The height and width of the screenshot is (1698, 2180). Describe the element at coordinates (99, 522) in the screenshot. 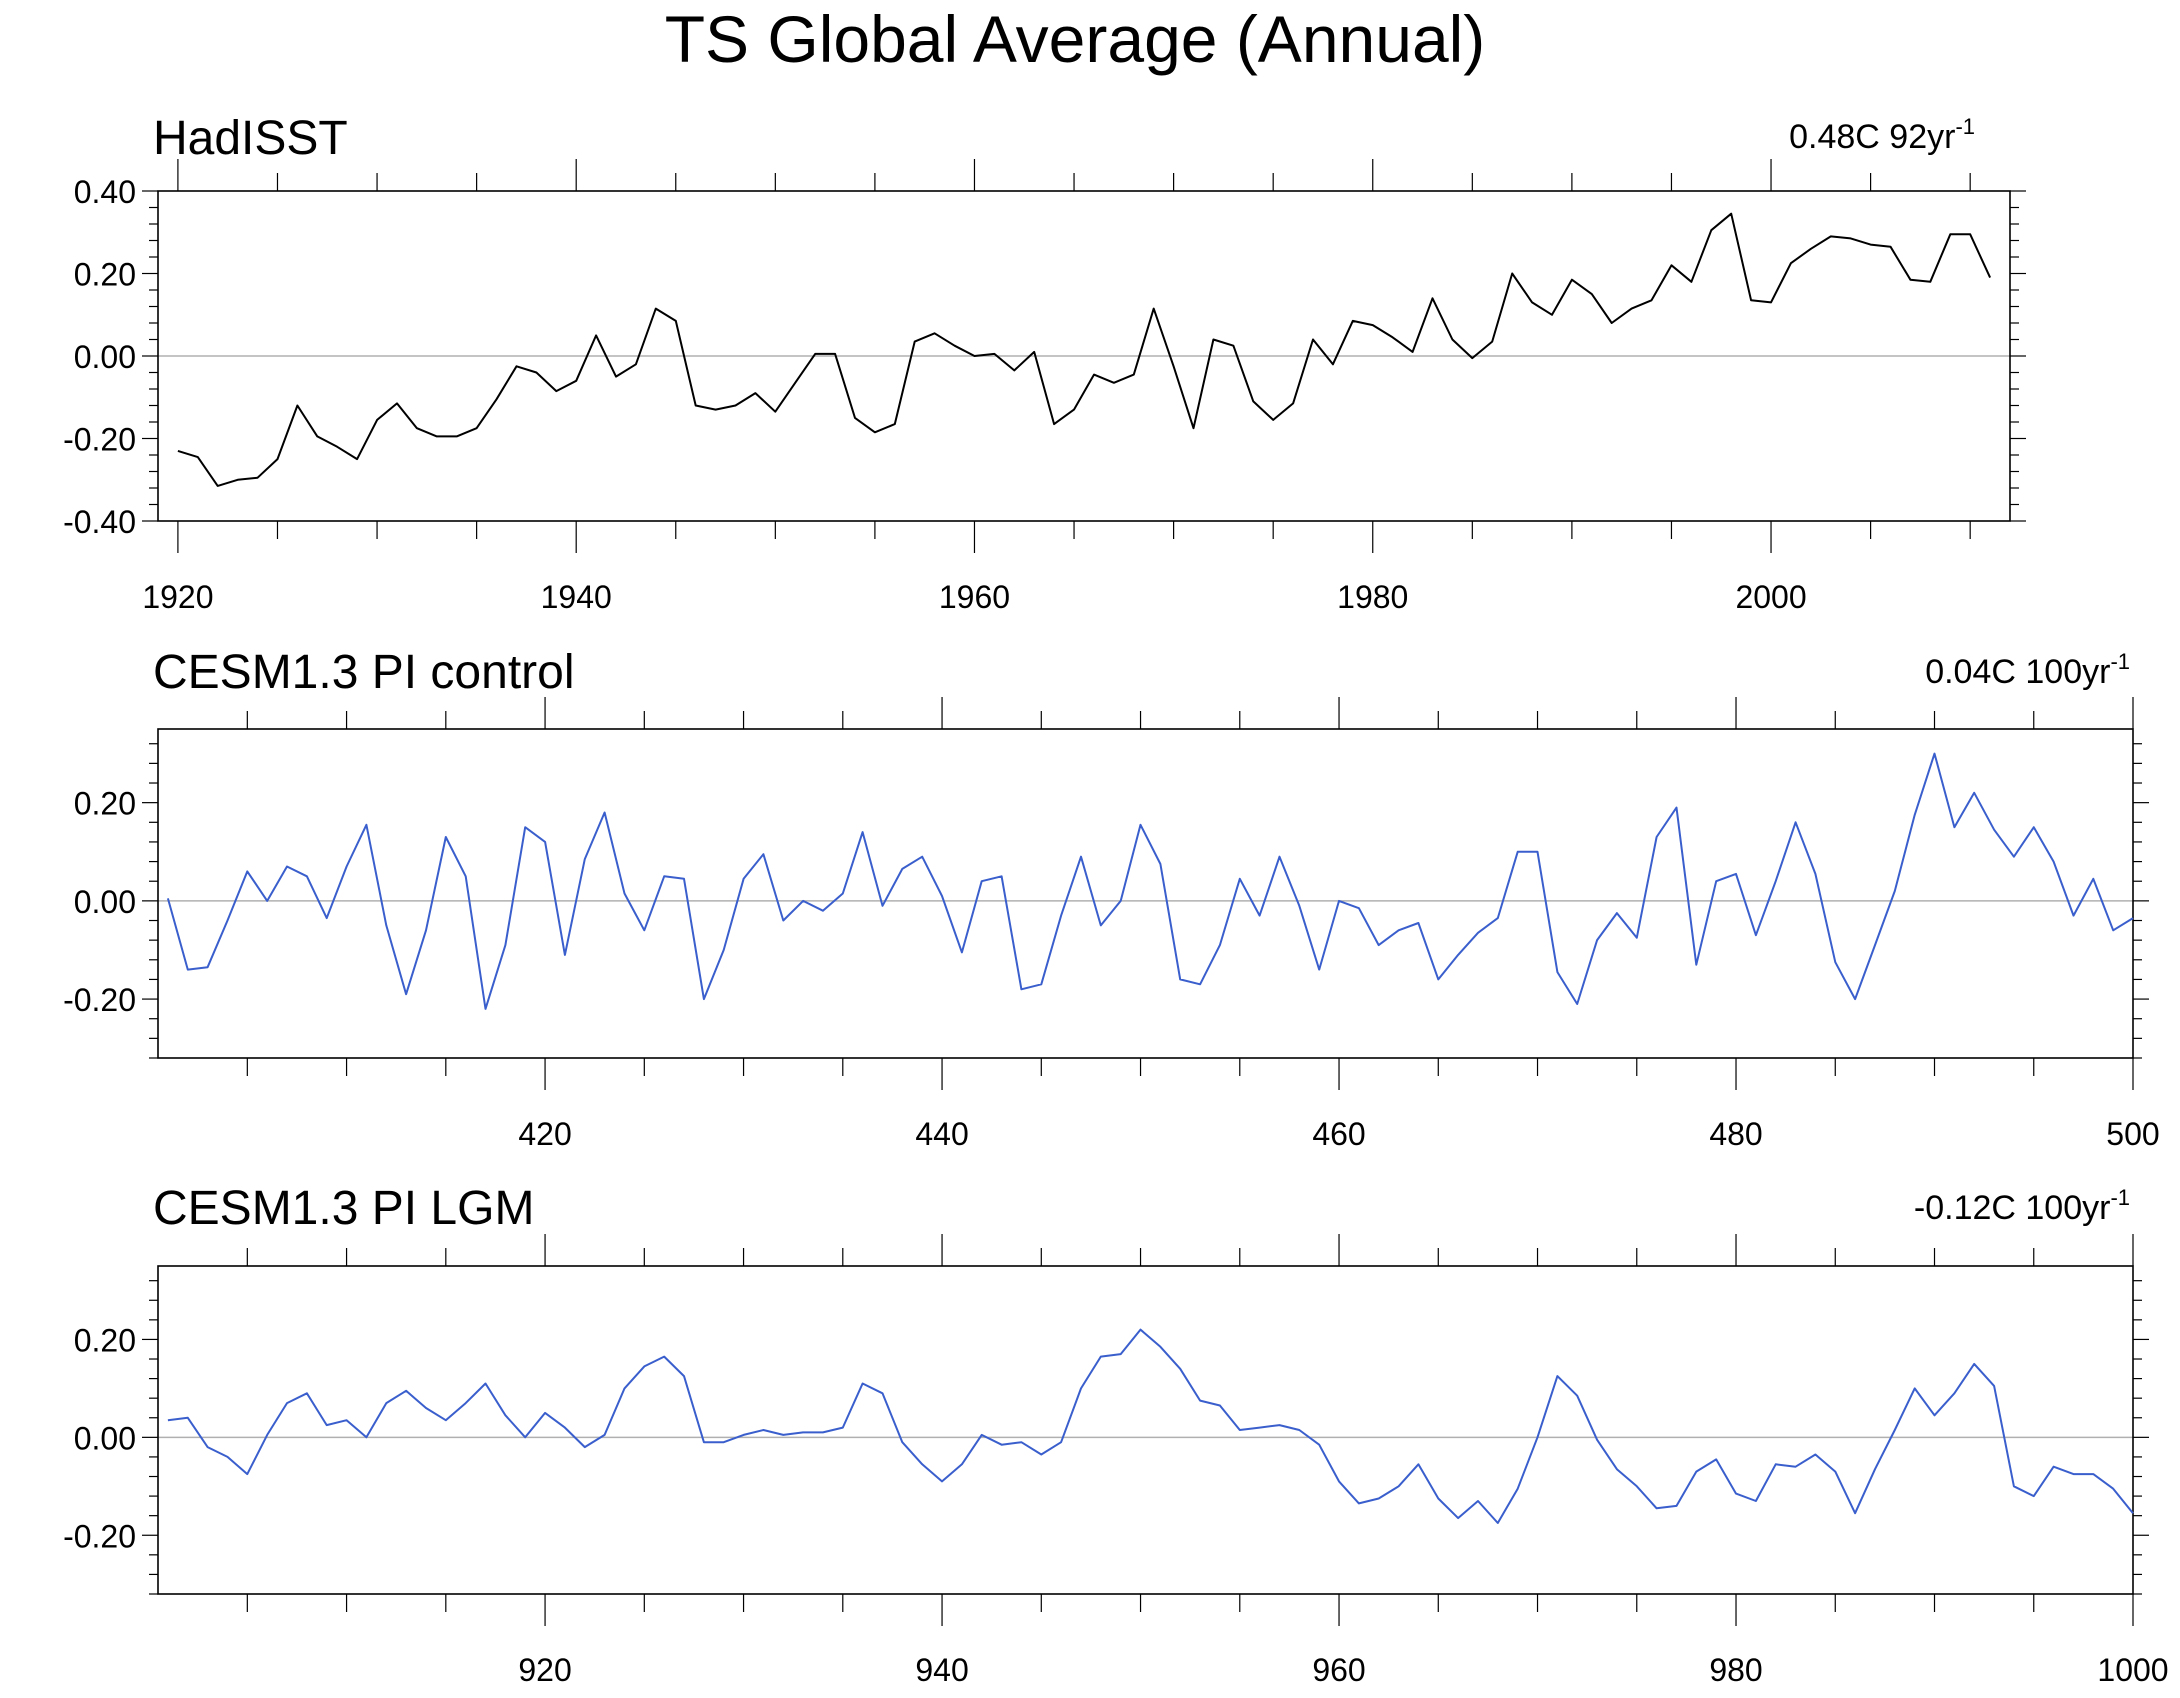

I see `y-tick-label: -0.40` at that location.